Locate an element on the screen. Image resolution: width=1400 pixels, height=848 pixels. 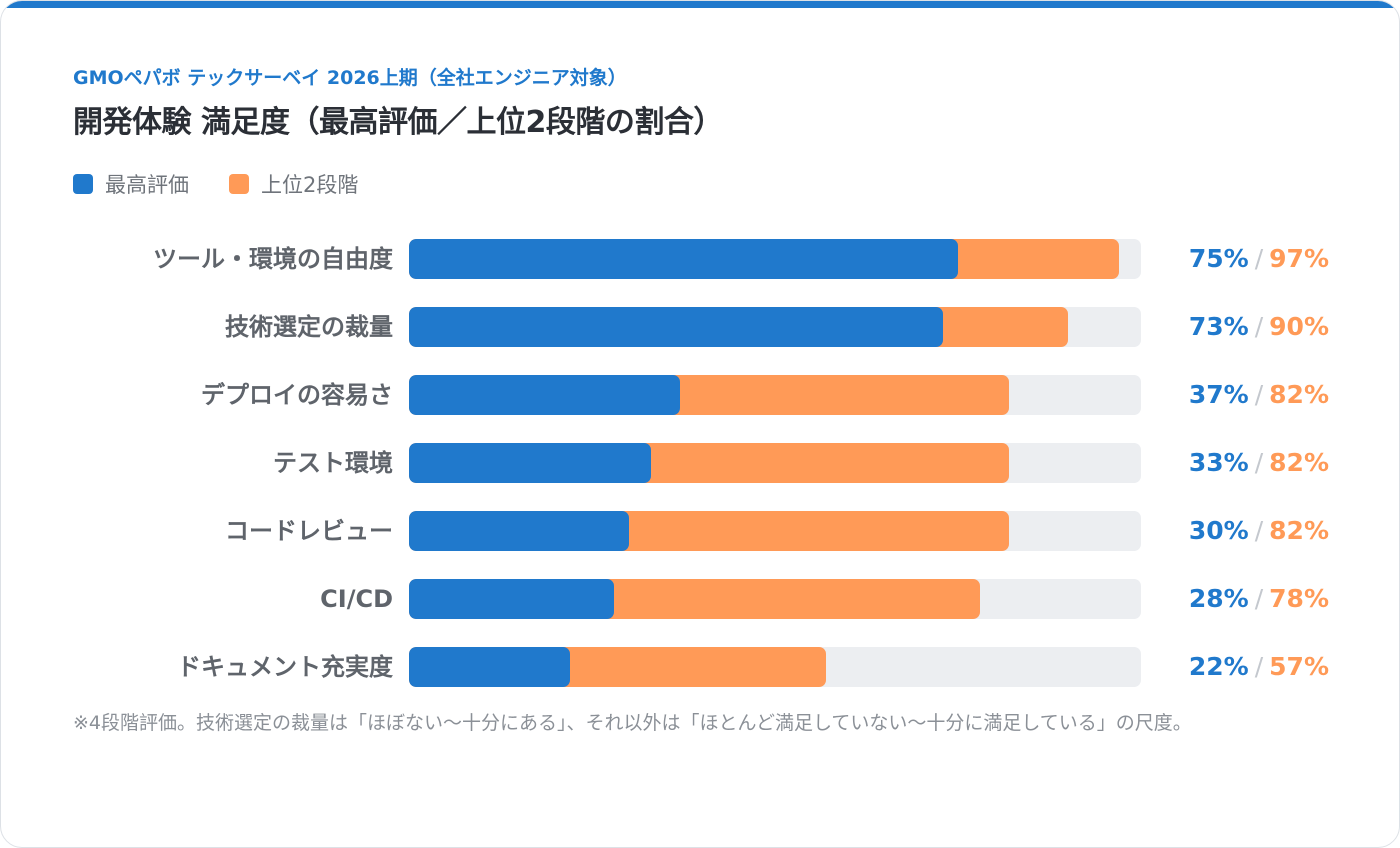
value-label-top2: 78% is located at coordinates (1299, 598).